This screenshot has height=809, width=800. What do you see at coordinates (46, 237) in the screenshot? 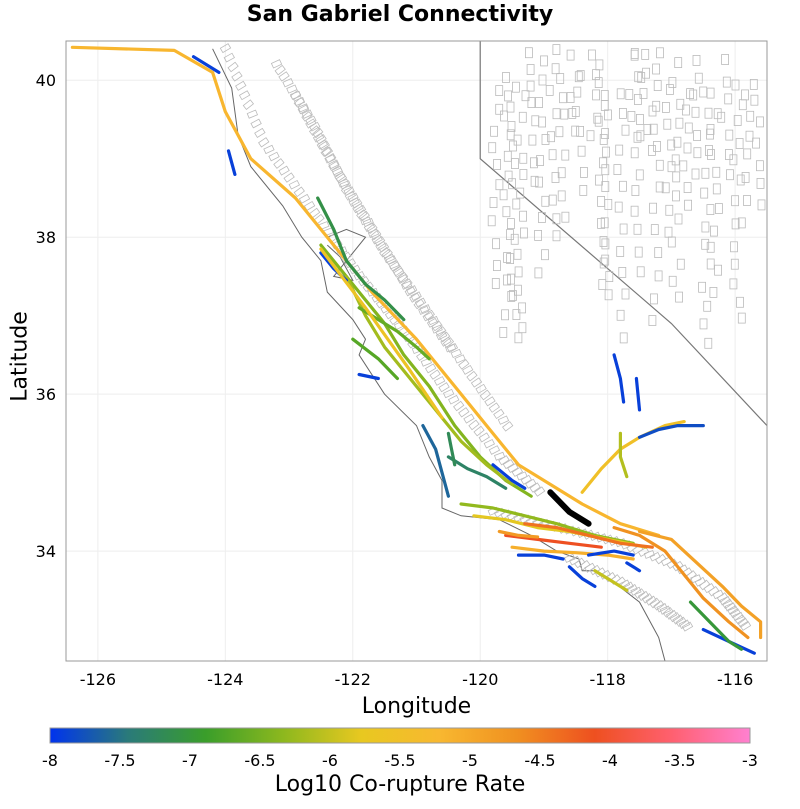
I see `y-tick-label: 38` at bounding box center [46, 237].